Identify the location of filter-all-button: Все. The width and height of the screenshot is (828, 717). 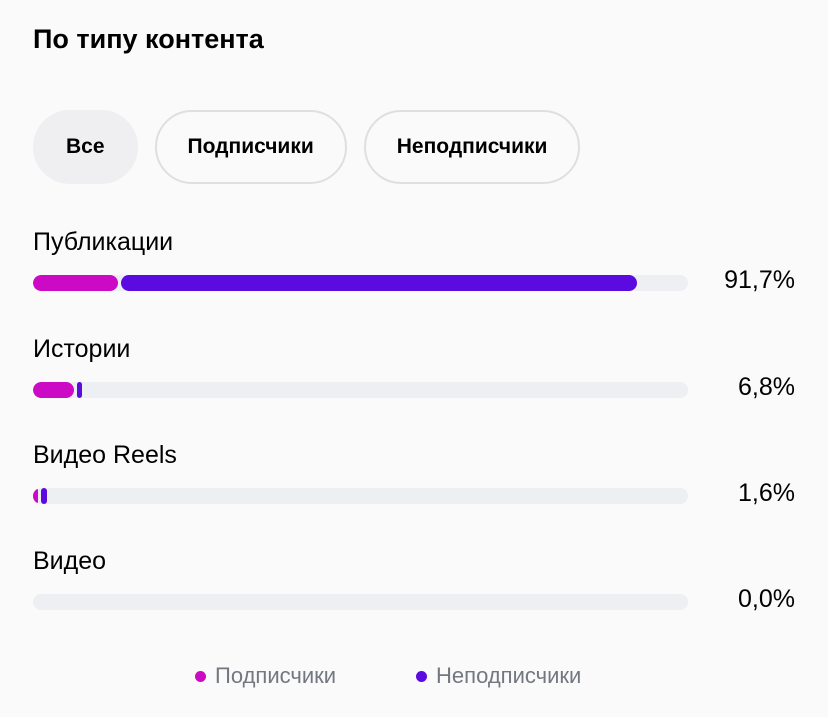
(85, 147).